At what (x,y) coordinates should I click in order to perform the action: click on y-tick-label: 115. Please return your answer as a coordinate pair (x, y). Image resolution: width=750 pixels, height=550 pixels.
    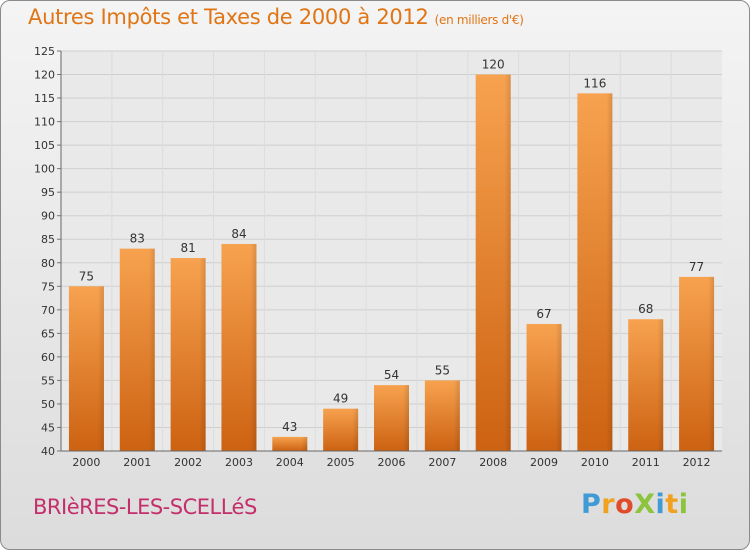
    Looking at the image, I should click on (44, 98).